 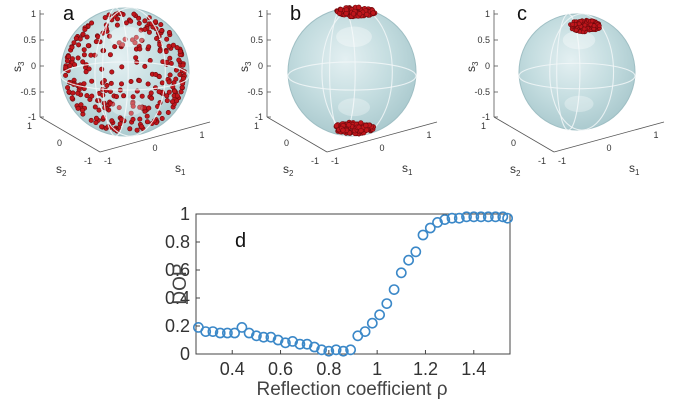 What do you see at coordinates (280, 369) in the screenshot?
I see `x-tick-label: 0.6` at bounding box center [280, 369].